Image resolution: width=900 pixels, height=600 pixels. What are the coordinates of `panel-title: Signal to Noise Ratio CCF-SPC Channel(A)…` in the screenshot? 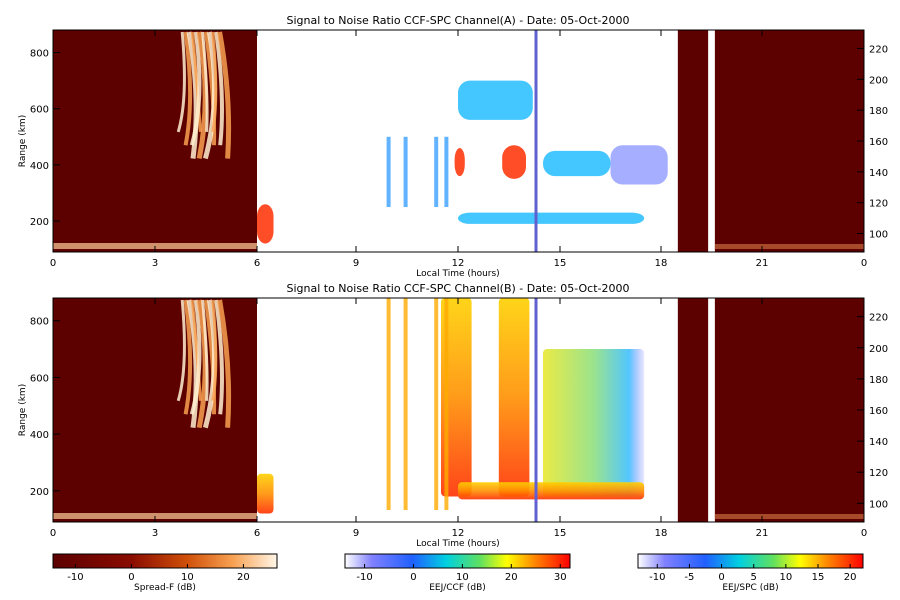 It's located at (457, 20).